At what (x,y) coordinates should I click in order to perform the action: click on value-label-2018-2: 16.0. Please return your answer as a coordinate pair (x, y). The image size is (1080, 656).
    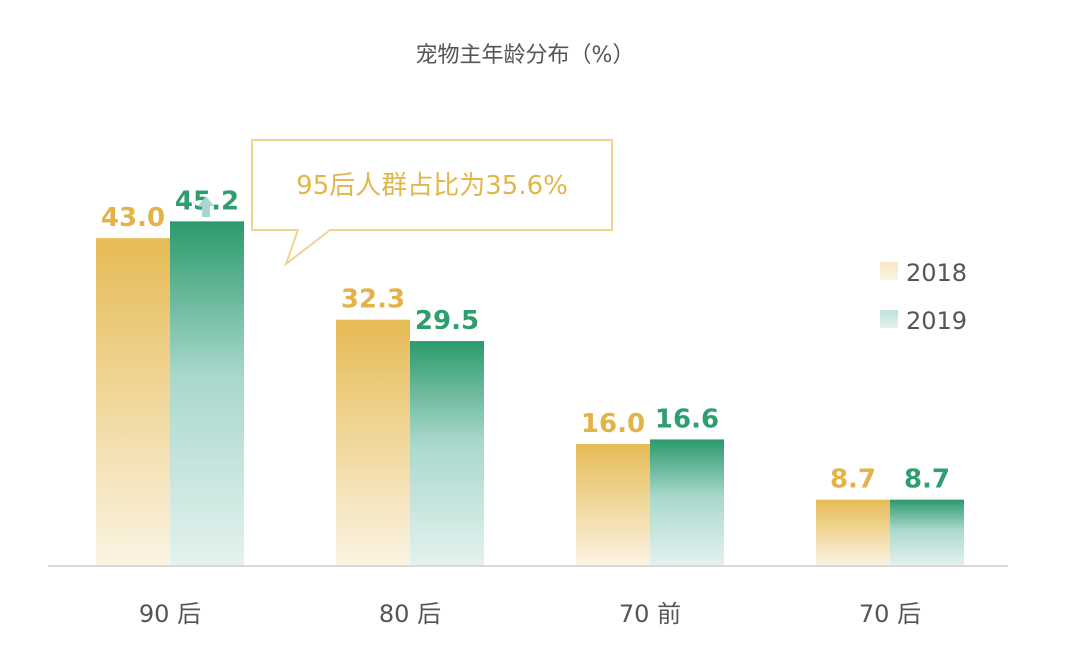
    Looking at the image, I should click on (613, 424).